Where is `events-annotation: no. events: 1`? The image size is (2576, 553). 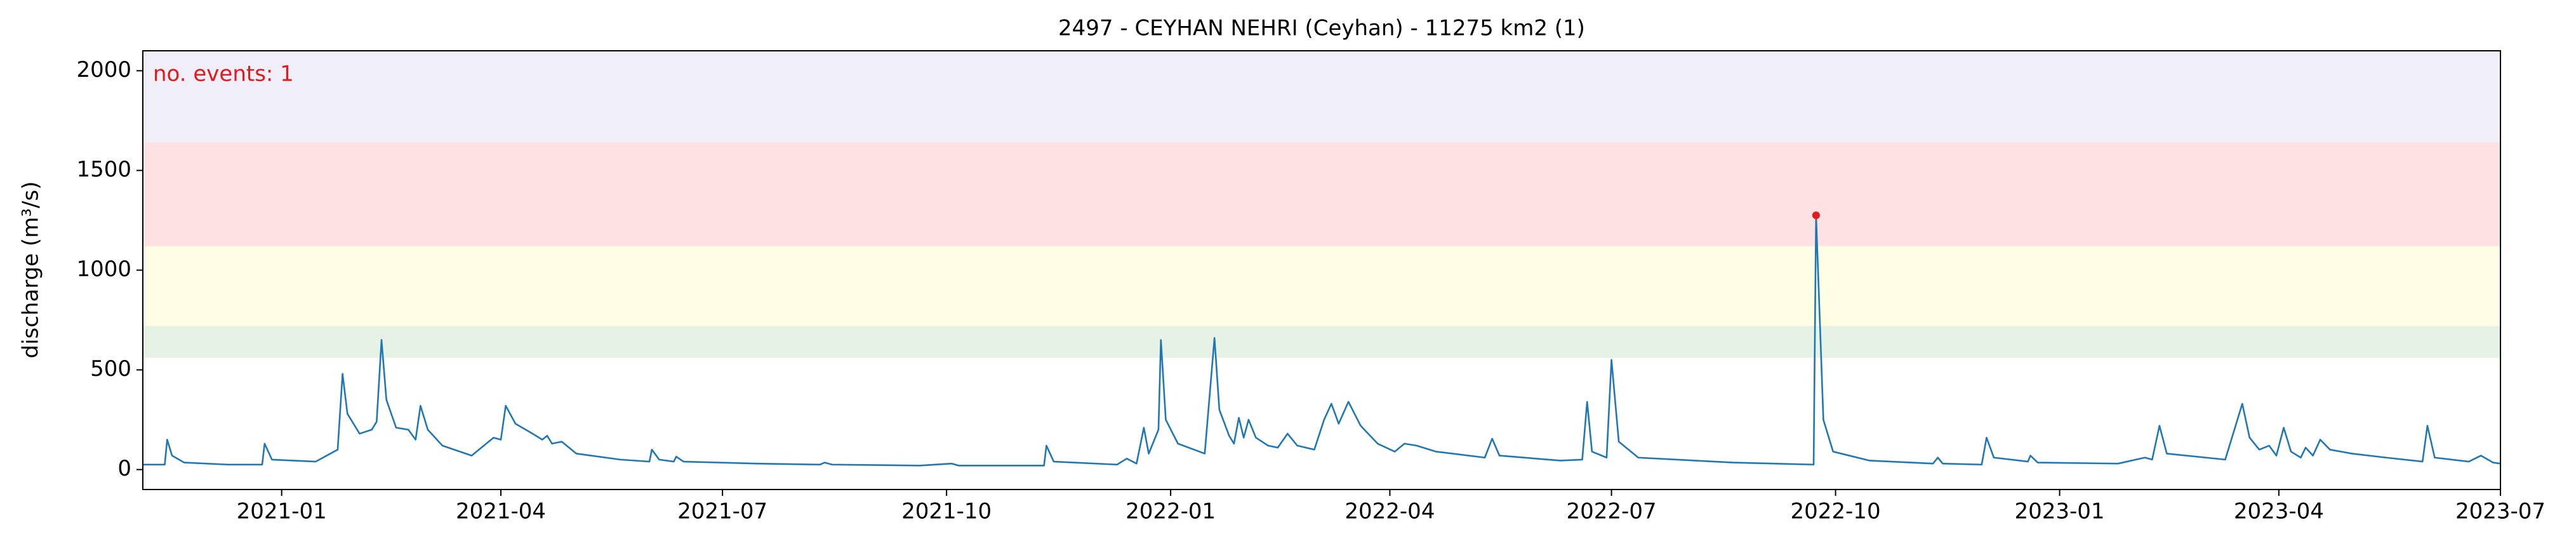
events-annotation: no. events: 1 is located at coordinates (223, 74).